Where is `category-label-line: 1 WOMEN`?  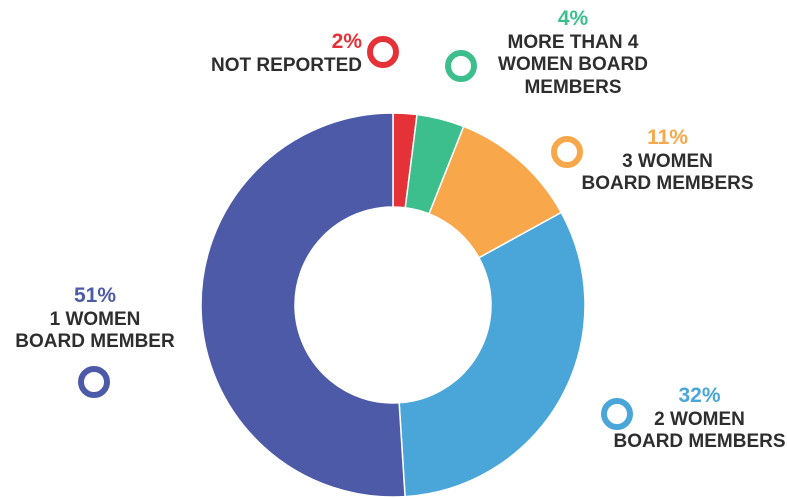
category-label-line: 1 WOMEN is located at coordinates (95, 319).